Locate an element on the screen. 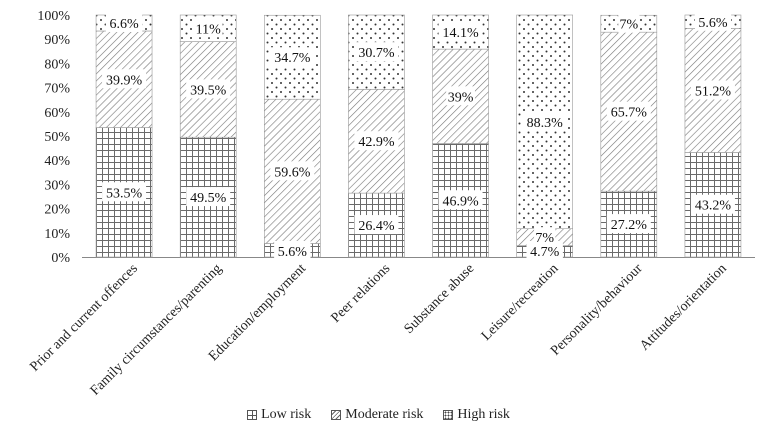  x-tick-label: Leisure/recreation is located at coordinates (520, 302).